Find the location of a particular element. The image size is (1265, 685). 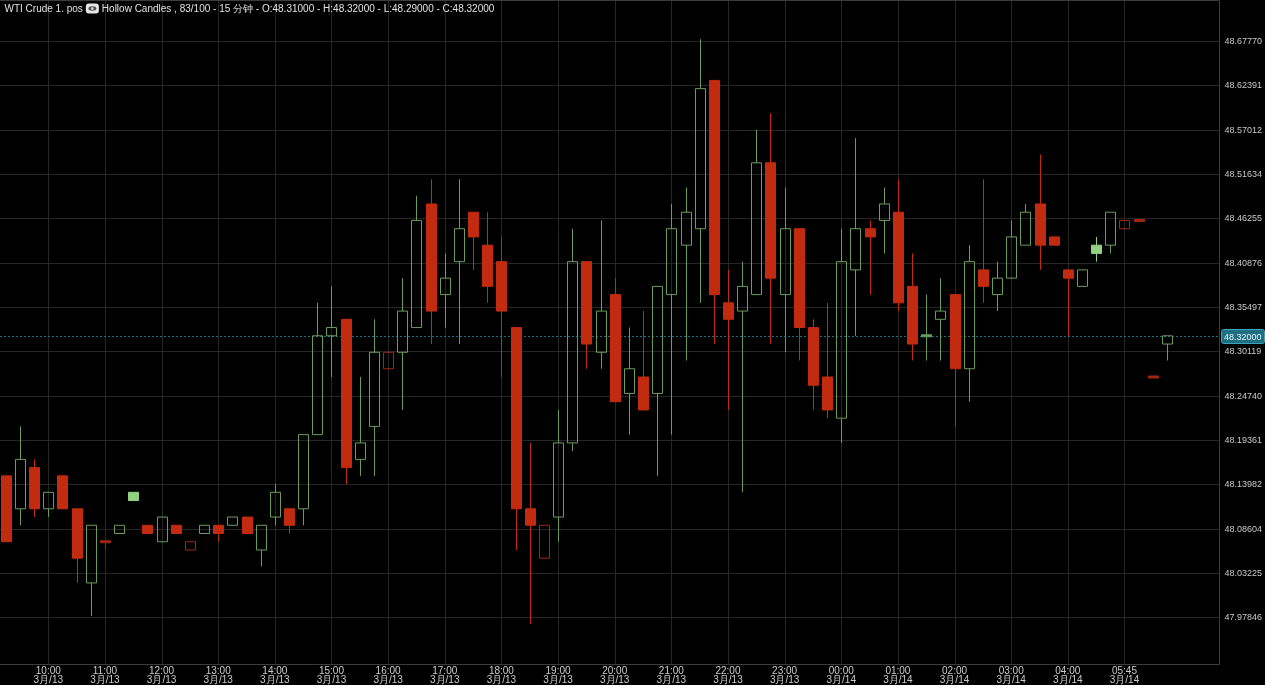

y-tick: 48.03225 is located at coordinates (1243, 572).